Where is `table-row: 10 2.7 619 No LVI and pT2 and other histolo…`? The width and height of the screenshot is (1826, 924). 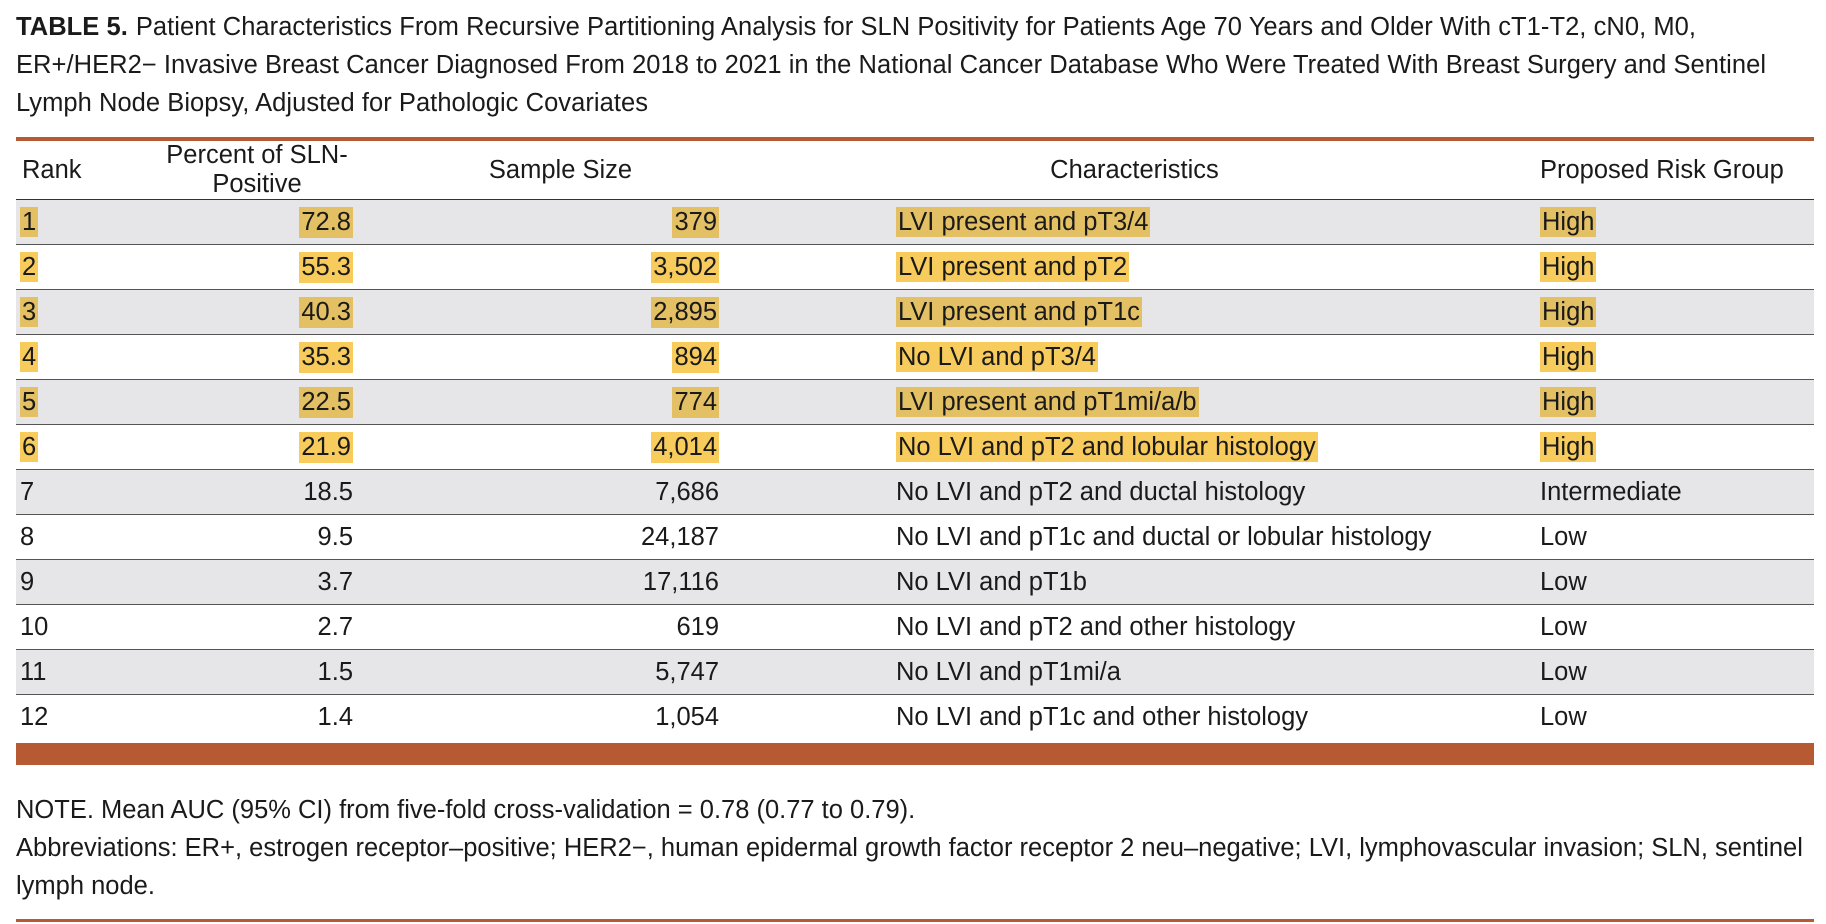 table-row: 10 2.7 619 No LVI and pT2 and other histolo… is located at coordinates (915, 627).